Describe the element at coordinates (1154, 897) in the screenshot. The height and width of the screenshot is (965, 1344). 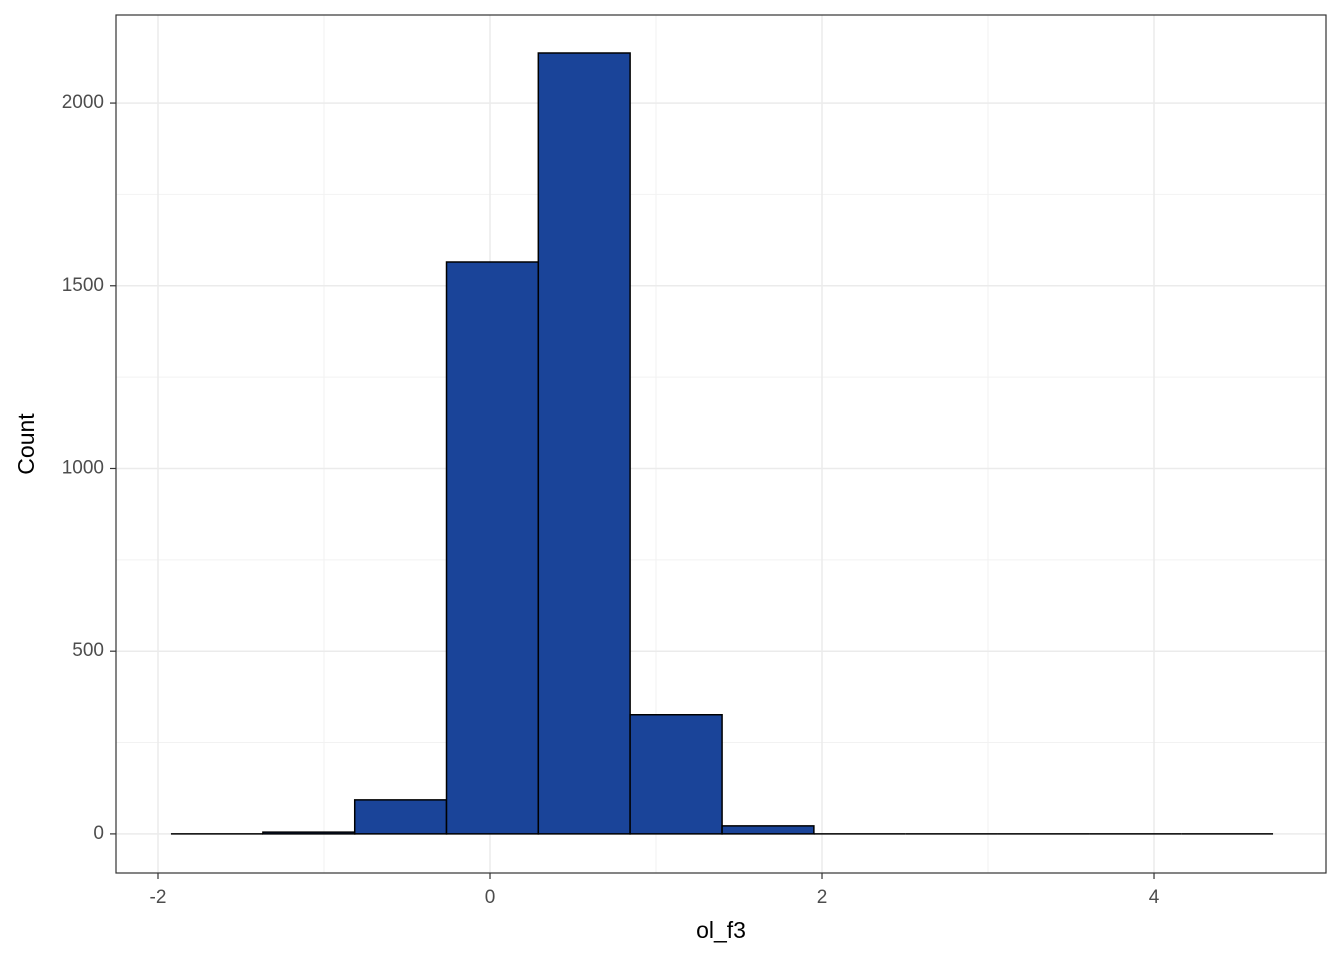
I see `x-tick-label: 4` at that location.